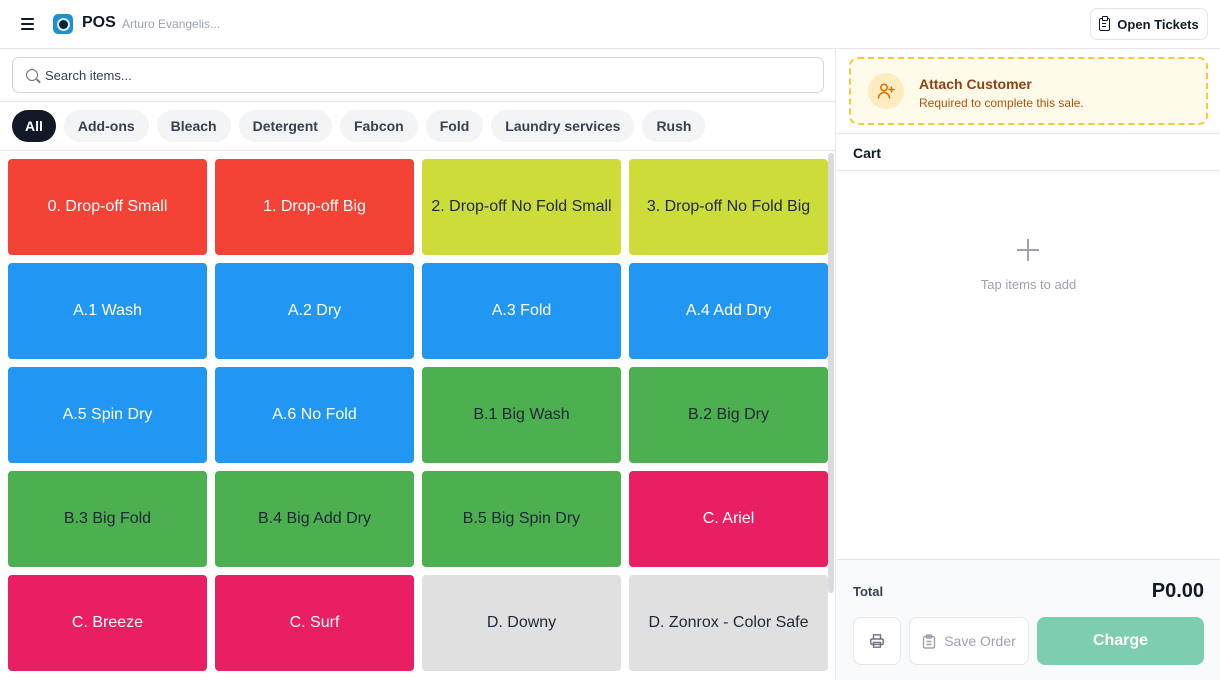  I want to click on filter-chip-add-ons: Add-ons, so click(106, 126).